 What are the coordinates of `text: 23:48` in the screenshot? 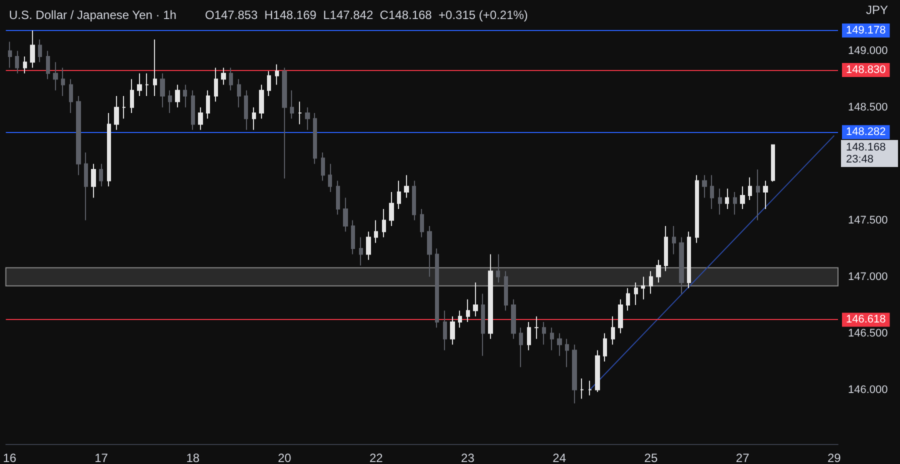 It's located at (860, 160).